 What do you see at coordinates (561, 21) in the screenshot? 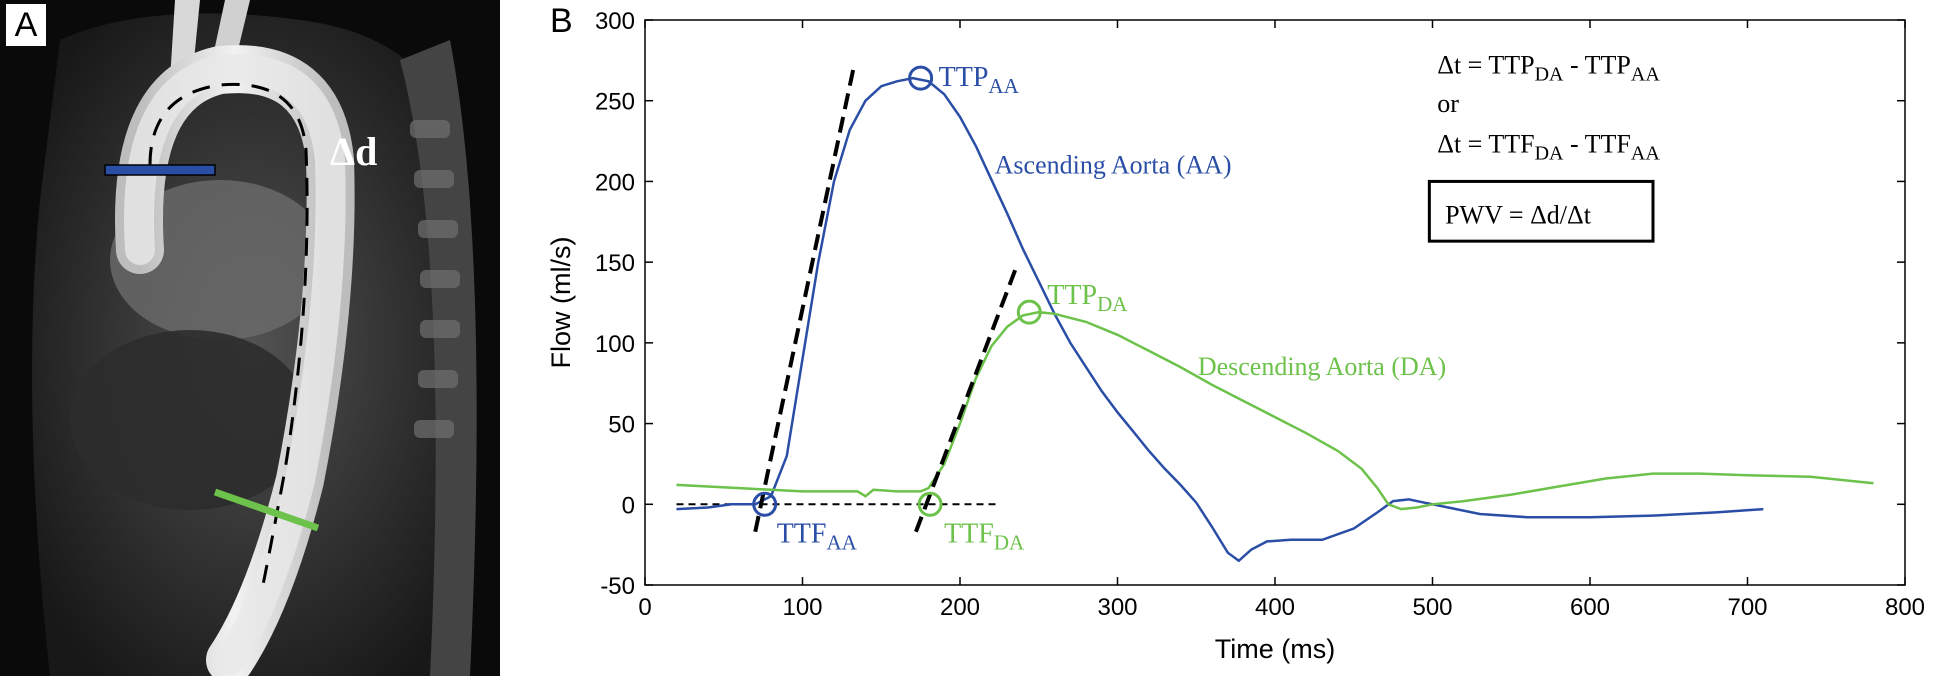
I see `panel-label-b: B` at bounding box center [561, 21].